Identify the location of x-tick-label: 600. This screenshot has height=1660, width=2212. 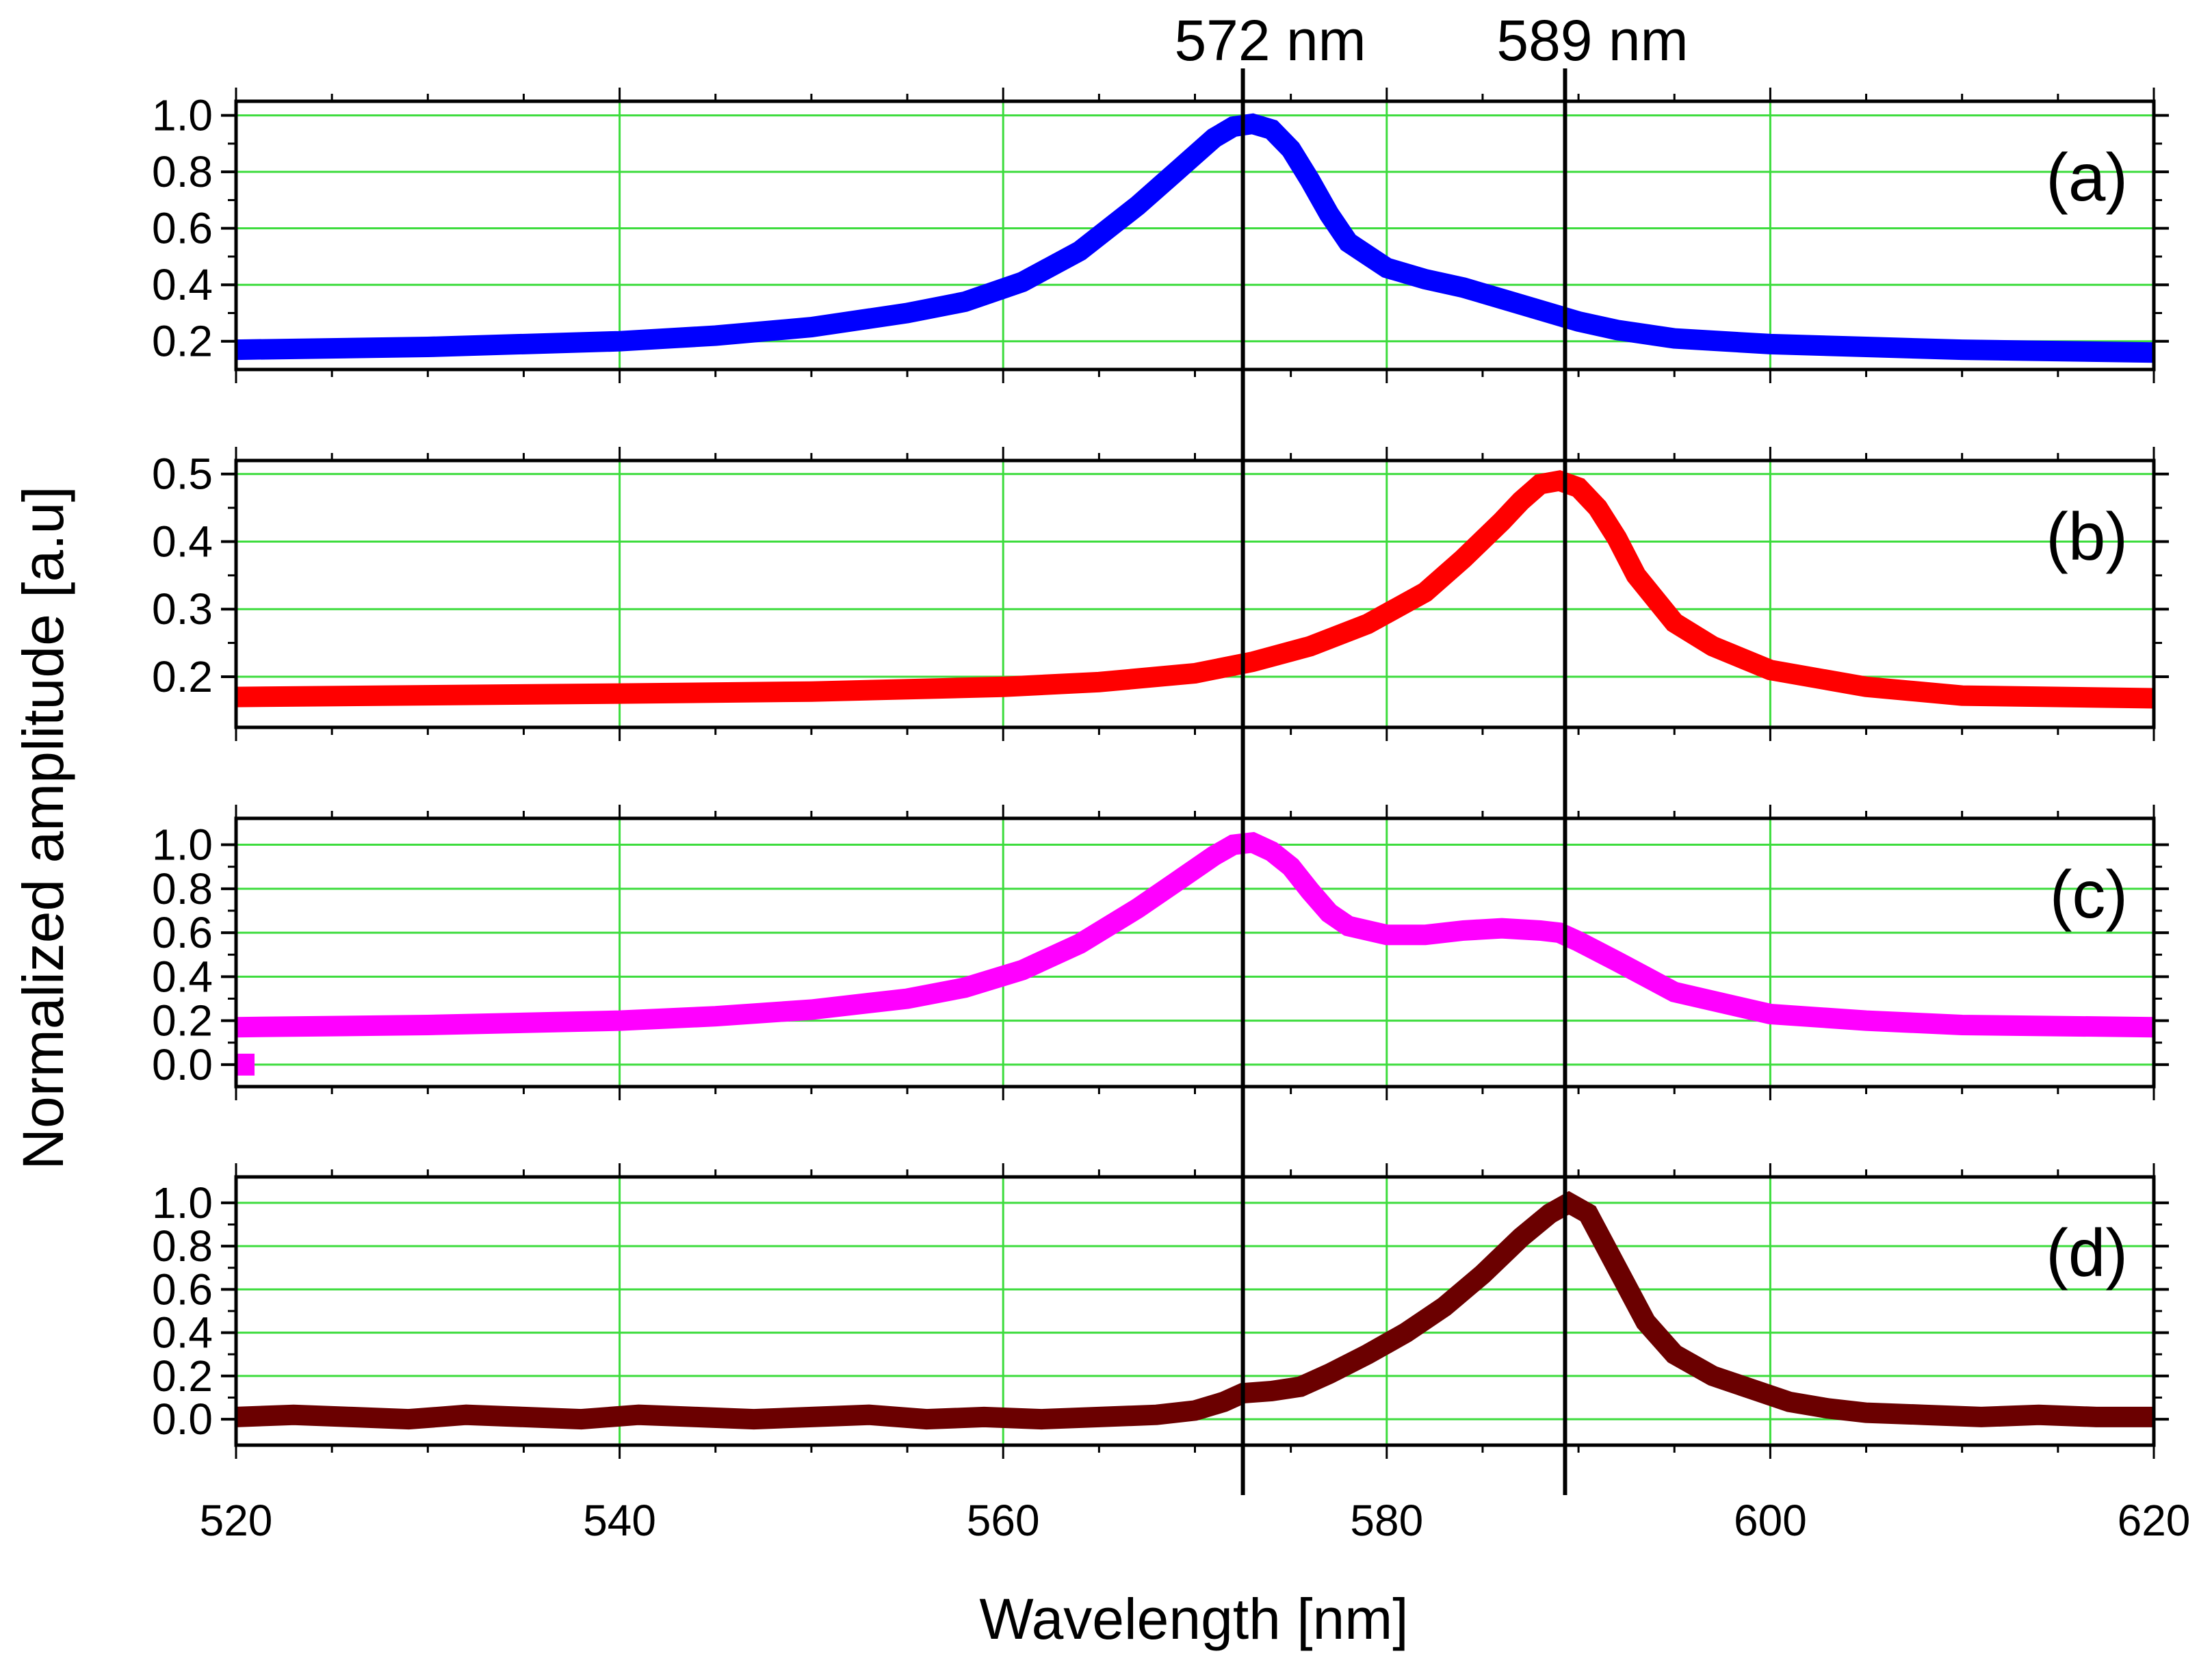
(1770, 1520).